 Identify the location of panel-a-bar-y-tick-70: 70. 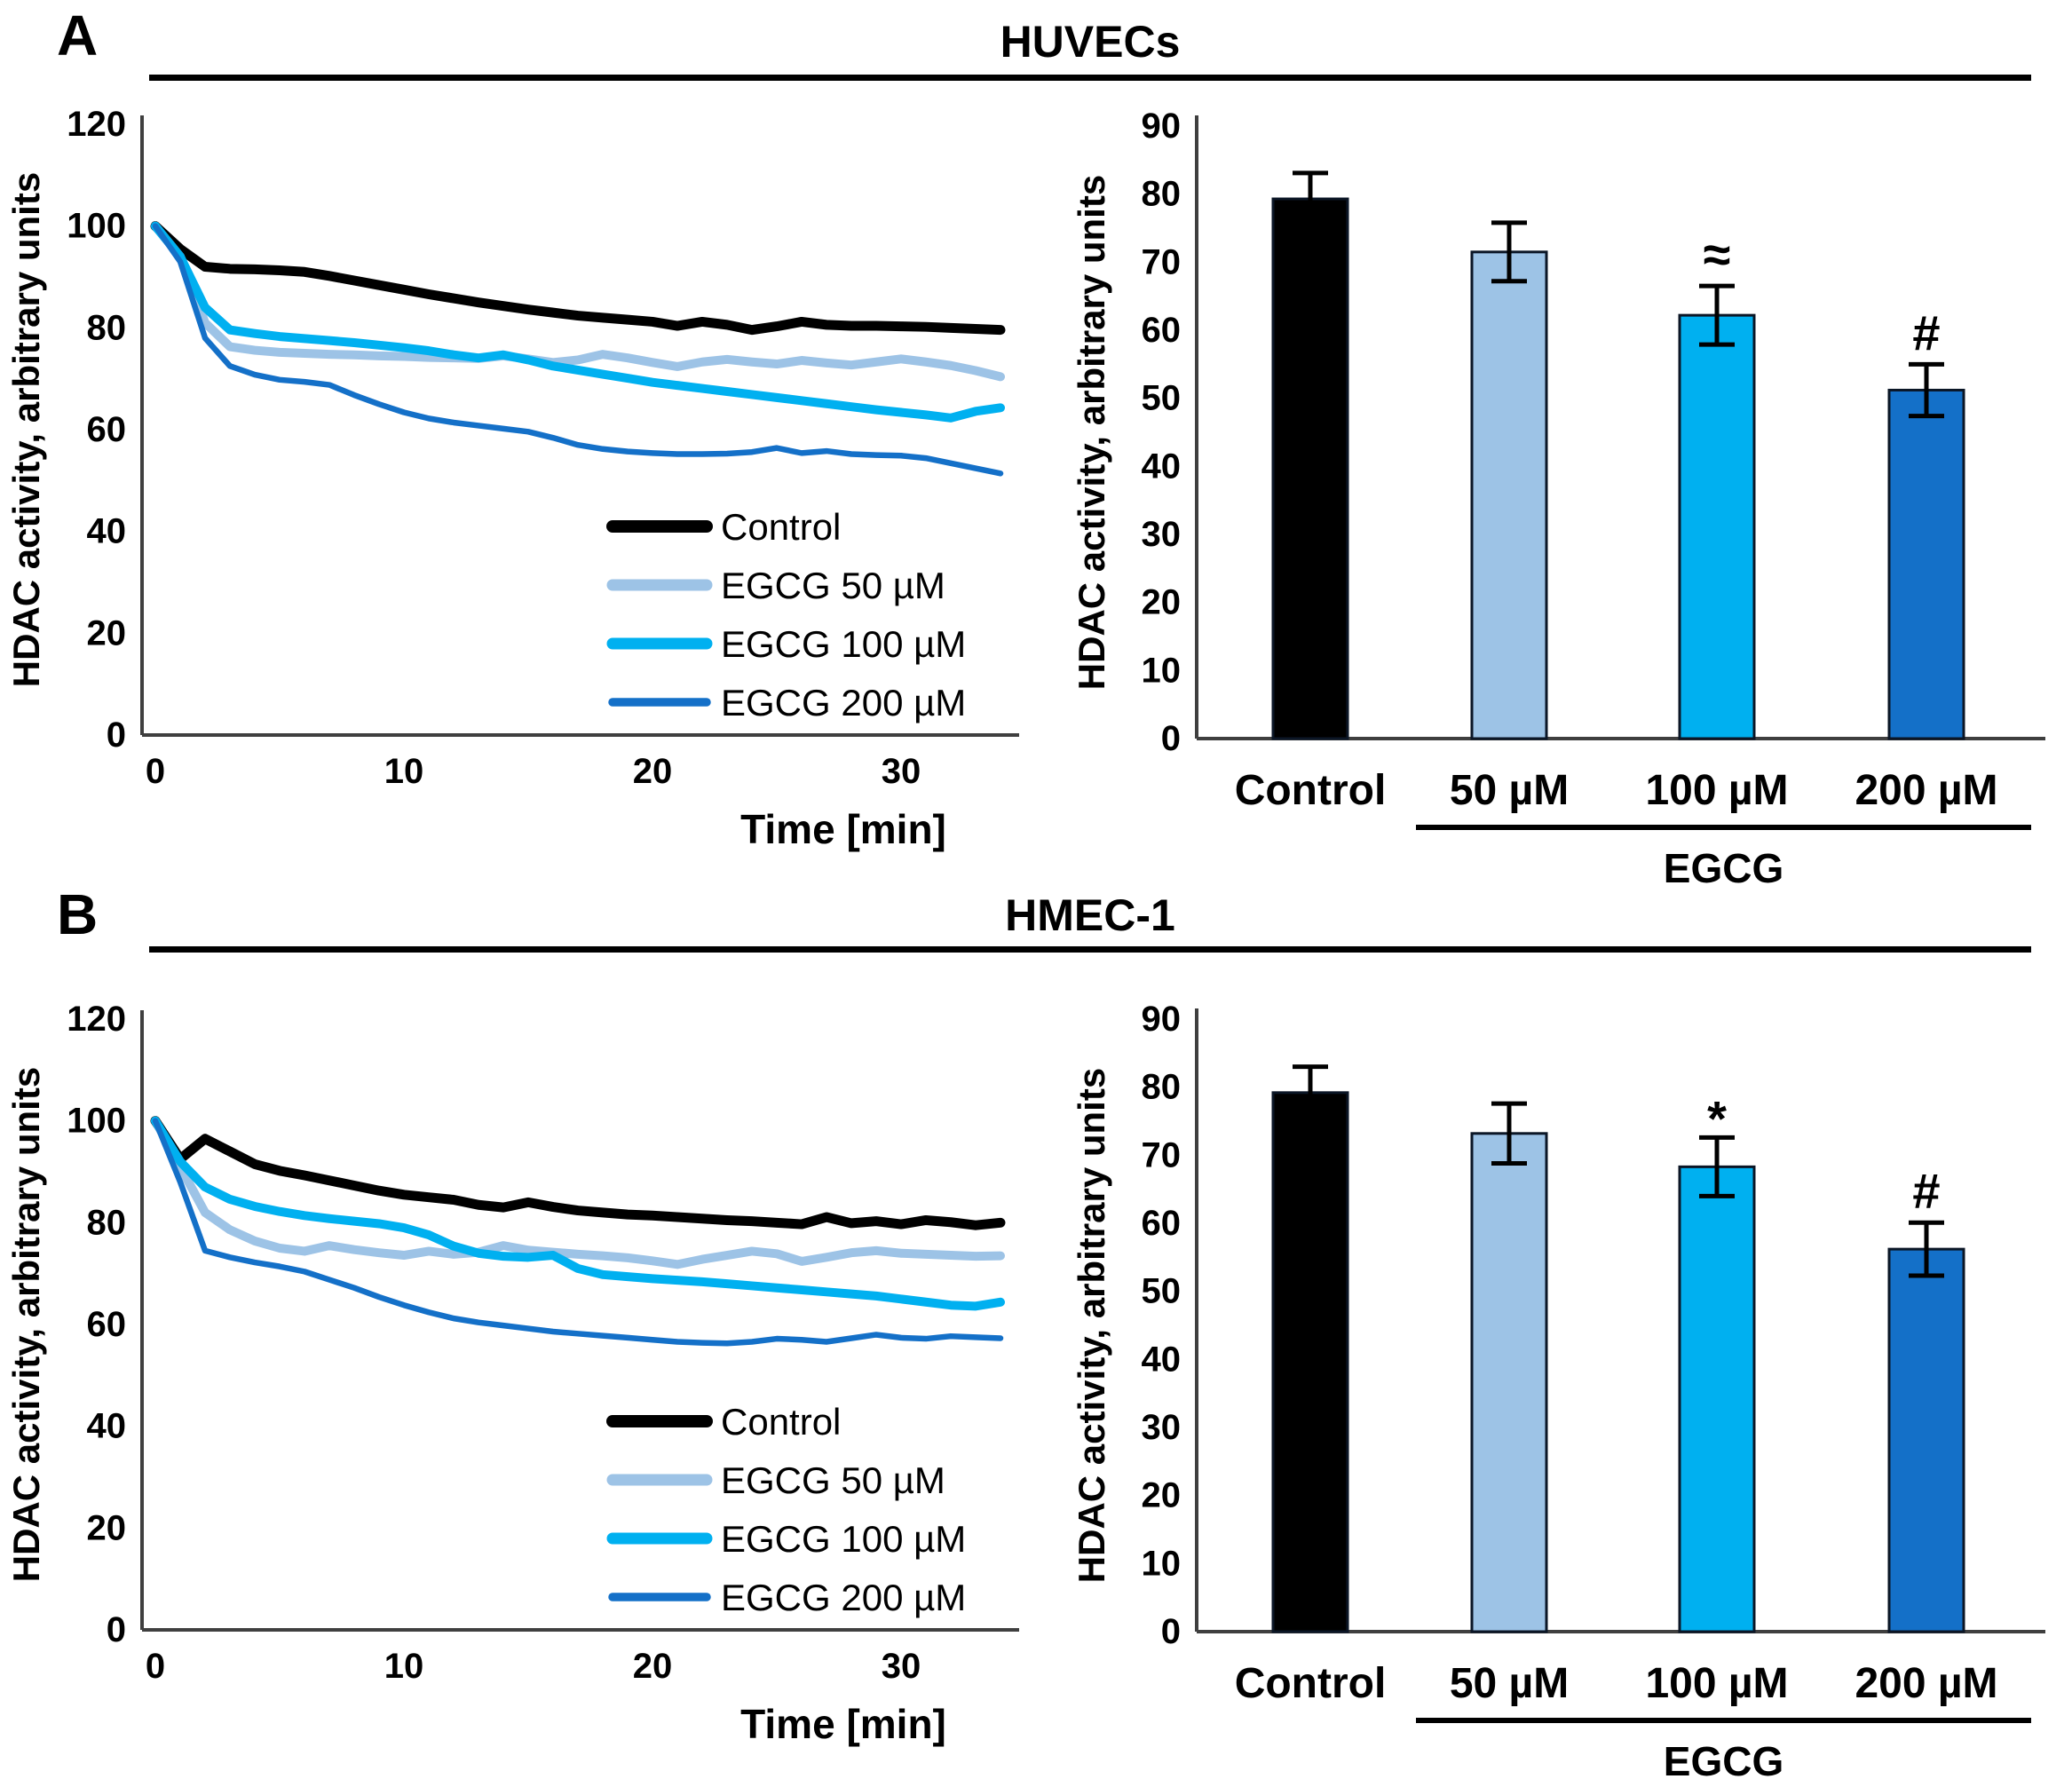
(1162, 261).